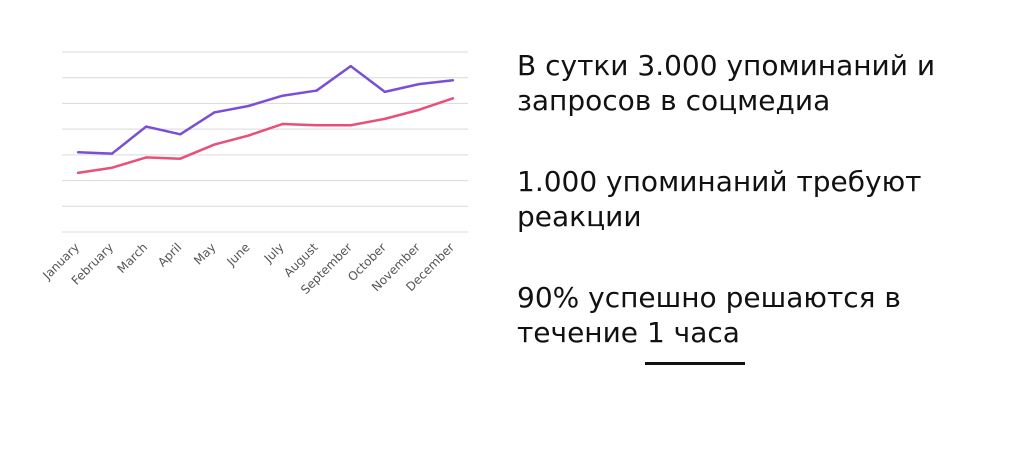  Describe the element at coordinates (133, 258) in the screenshot. I see `x-tick-label: March` at that location.